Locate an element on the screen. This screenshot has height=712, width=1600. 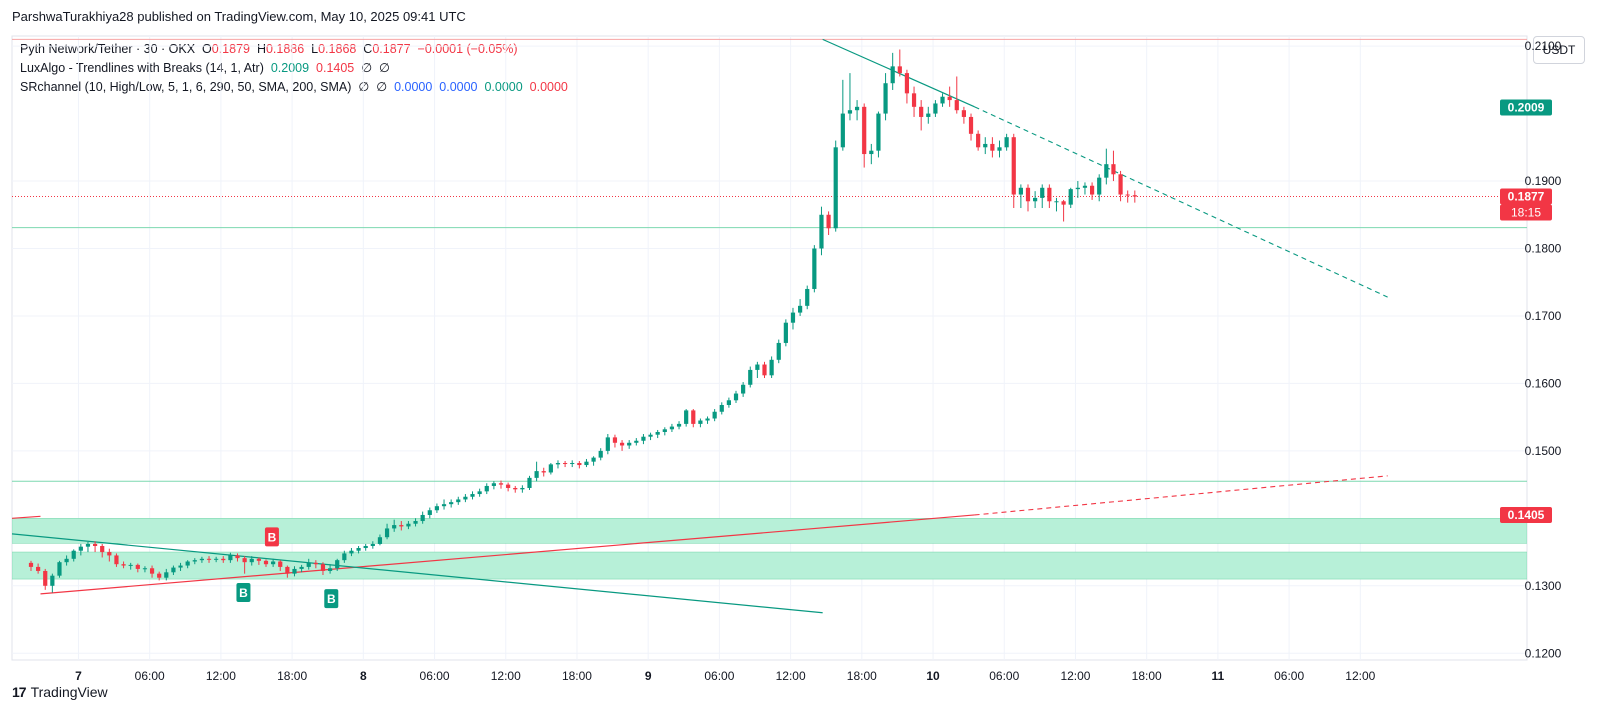
y-tick-label: 0.1500 is located at coordinates (1543, 451).